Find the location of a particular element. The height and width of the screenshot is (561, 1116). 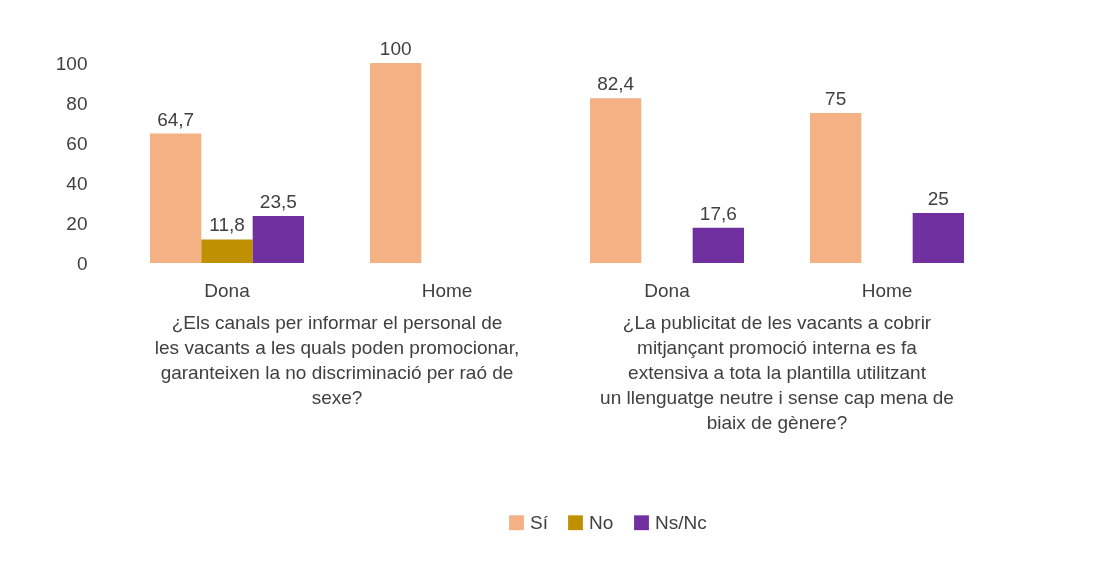

legend-label: Ns/Nc is located at coordinates (681, 522).